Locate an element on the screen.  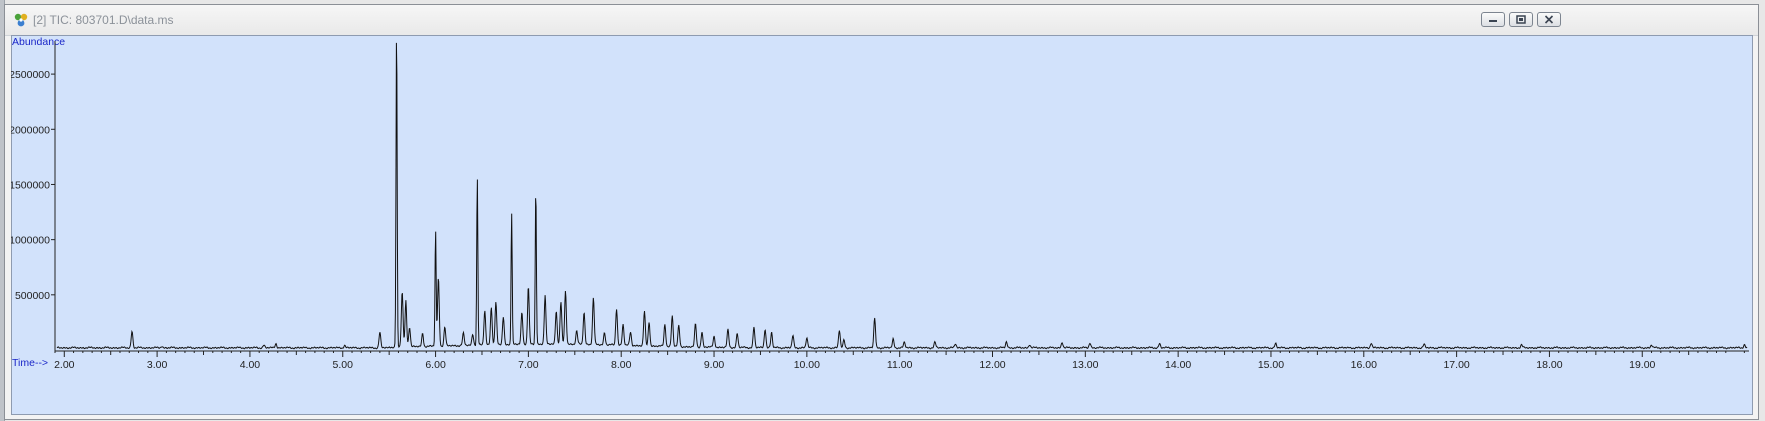
close-icon is located at coordinates (1549, 19).